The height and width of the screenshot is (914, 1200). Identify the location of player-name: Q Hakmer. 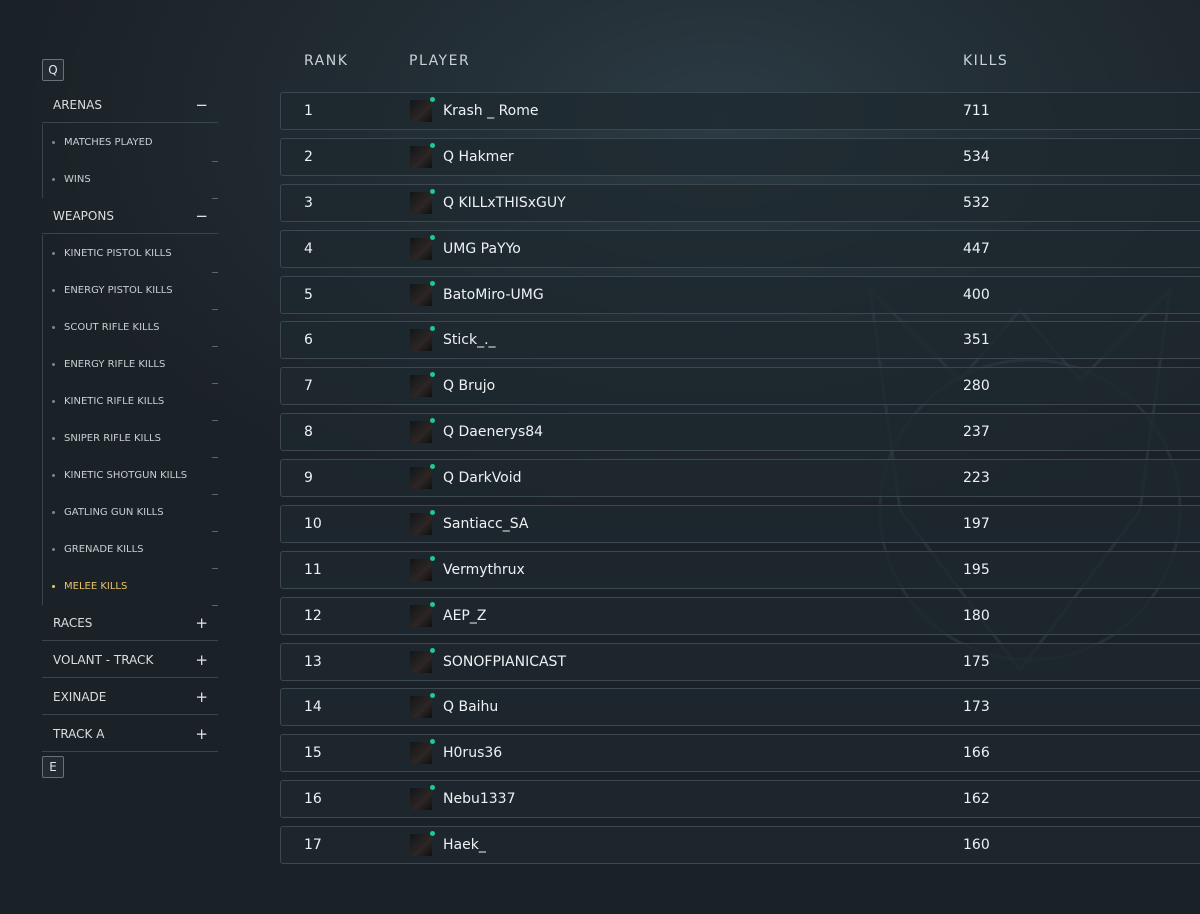
(478, 156).